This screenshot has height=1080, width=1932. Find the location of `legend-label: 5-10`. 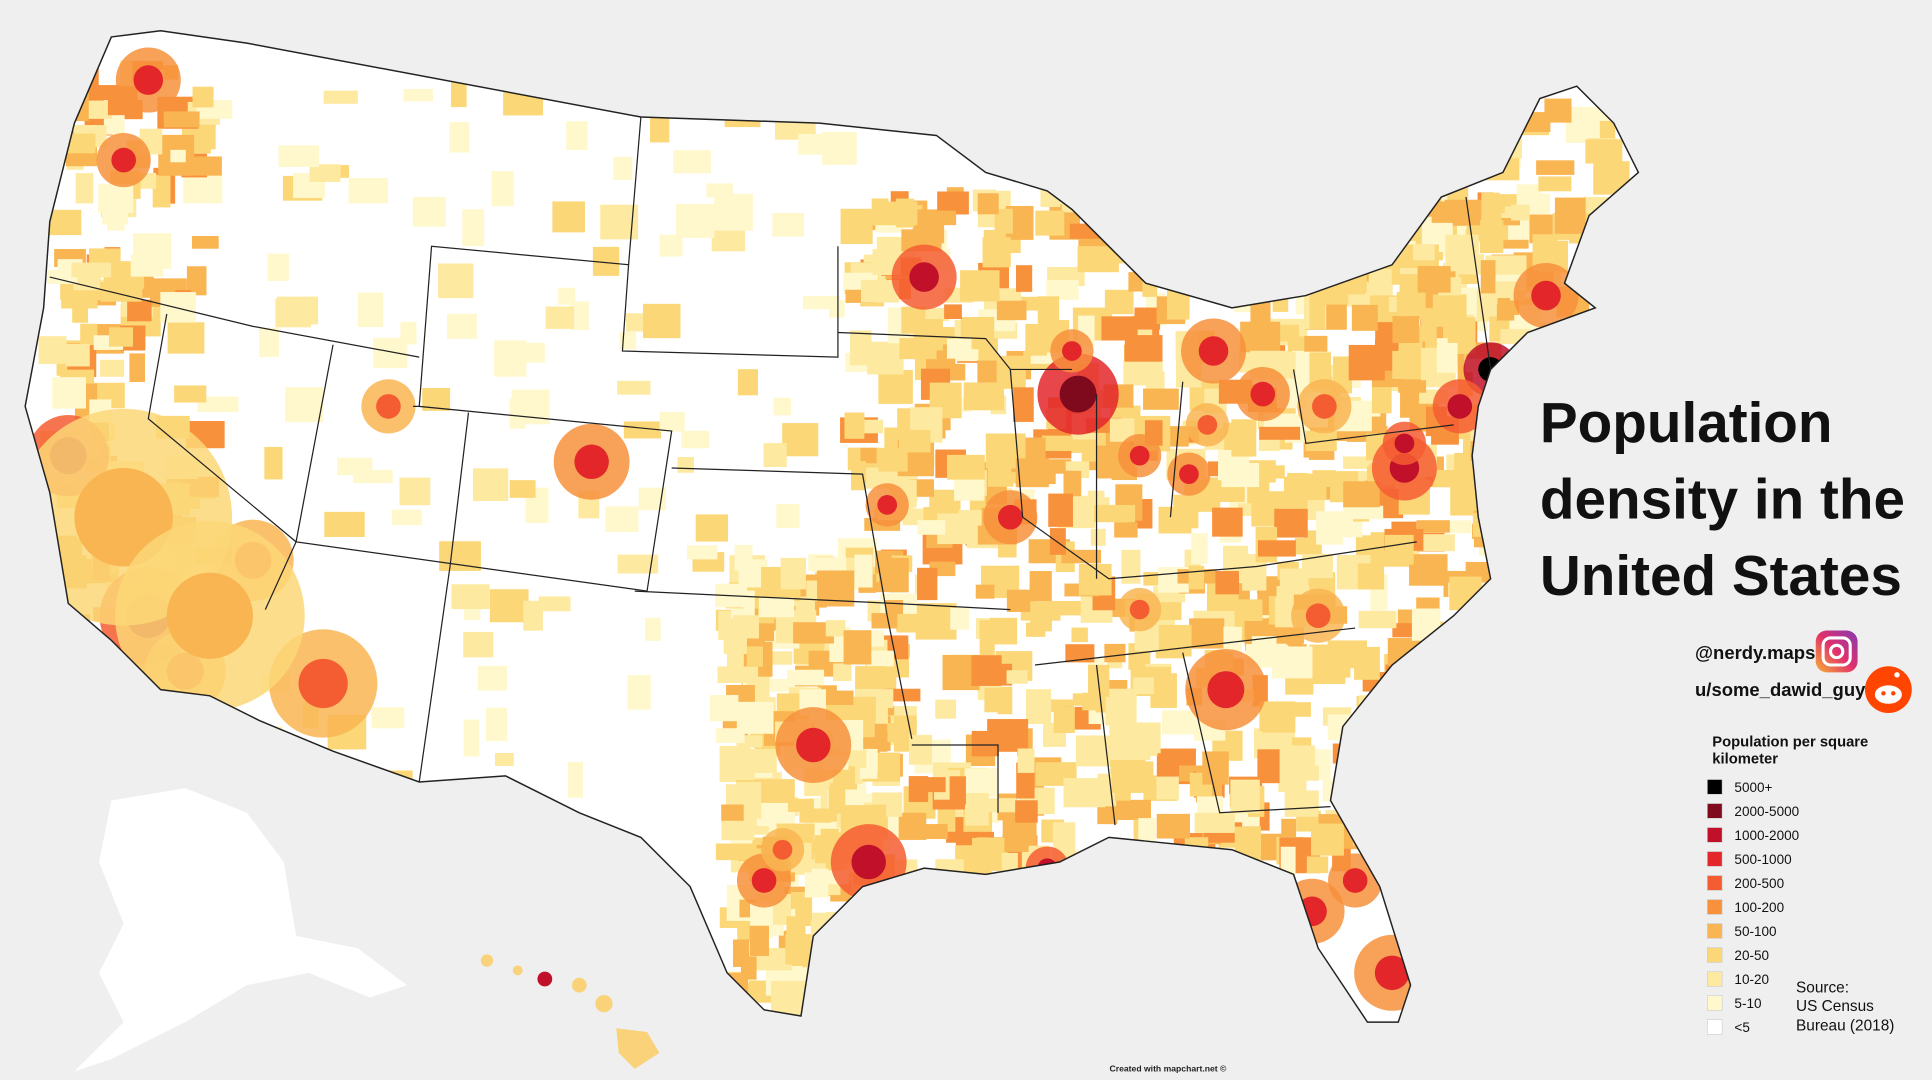

legend-label: 5-10 is located at coordinates (1747, 1003).